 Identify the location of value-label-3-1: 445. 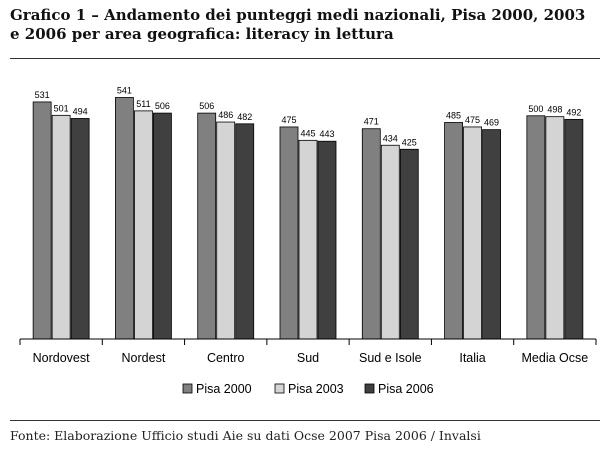
(307, 133).